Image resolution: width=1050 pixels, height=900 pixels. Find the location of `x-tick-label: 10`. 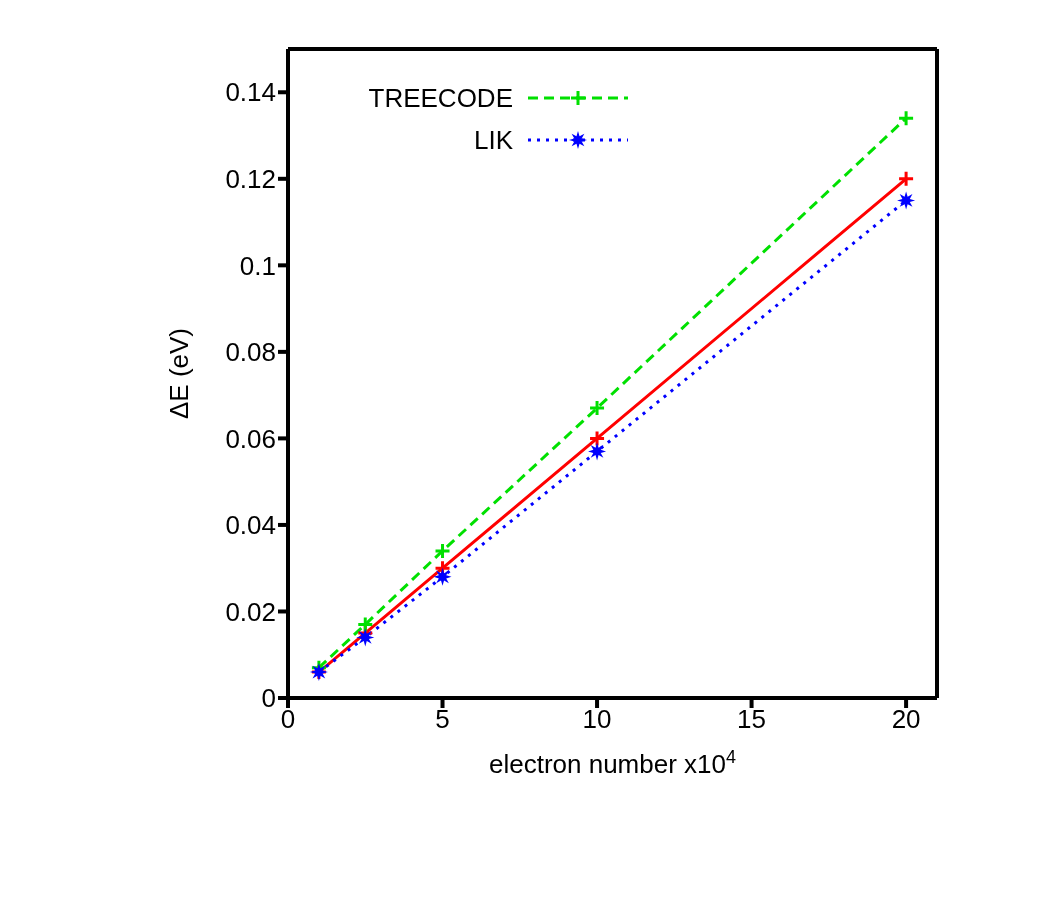

x-tick-label: 10 is located at coordinates (597, 719).